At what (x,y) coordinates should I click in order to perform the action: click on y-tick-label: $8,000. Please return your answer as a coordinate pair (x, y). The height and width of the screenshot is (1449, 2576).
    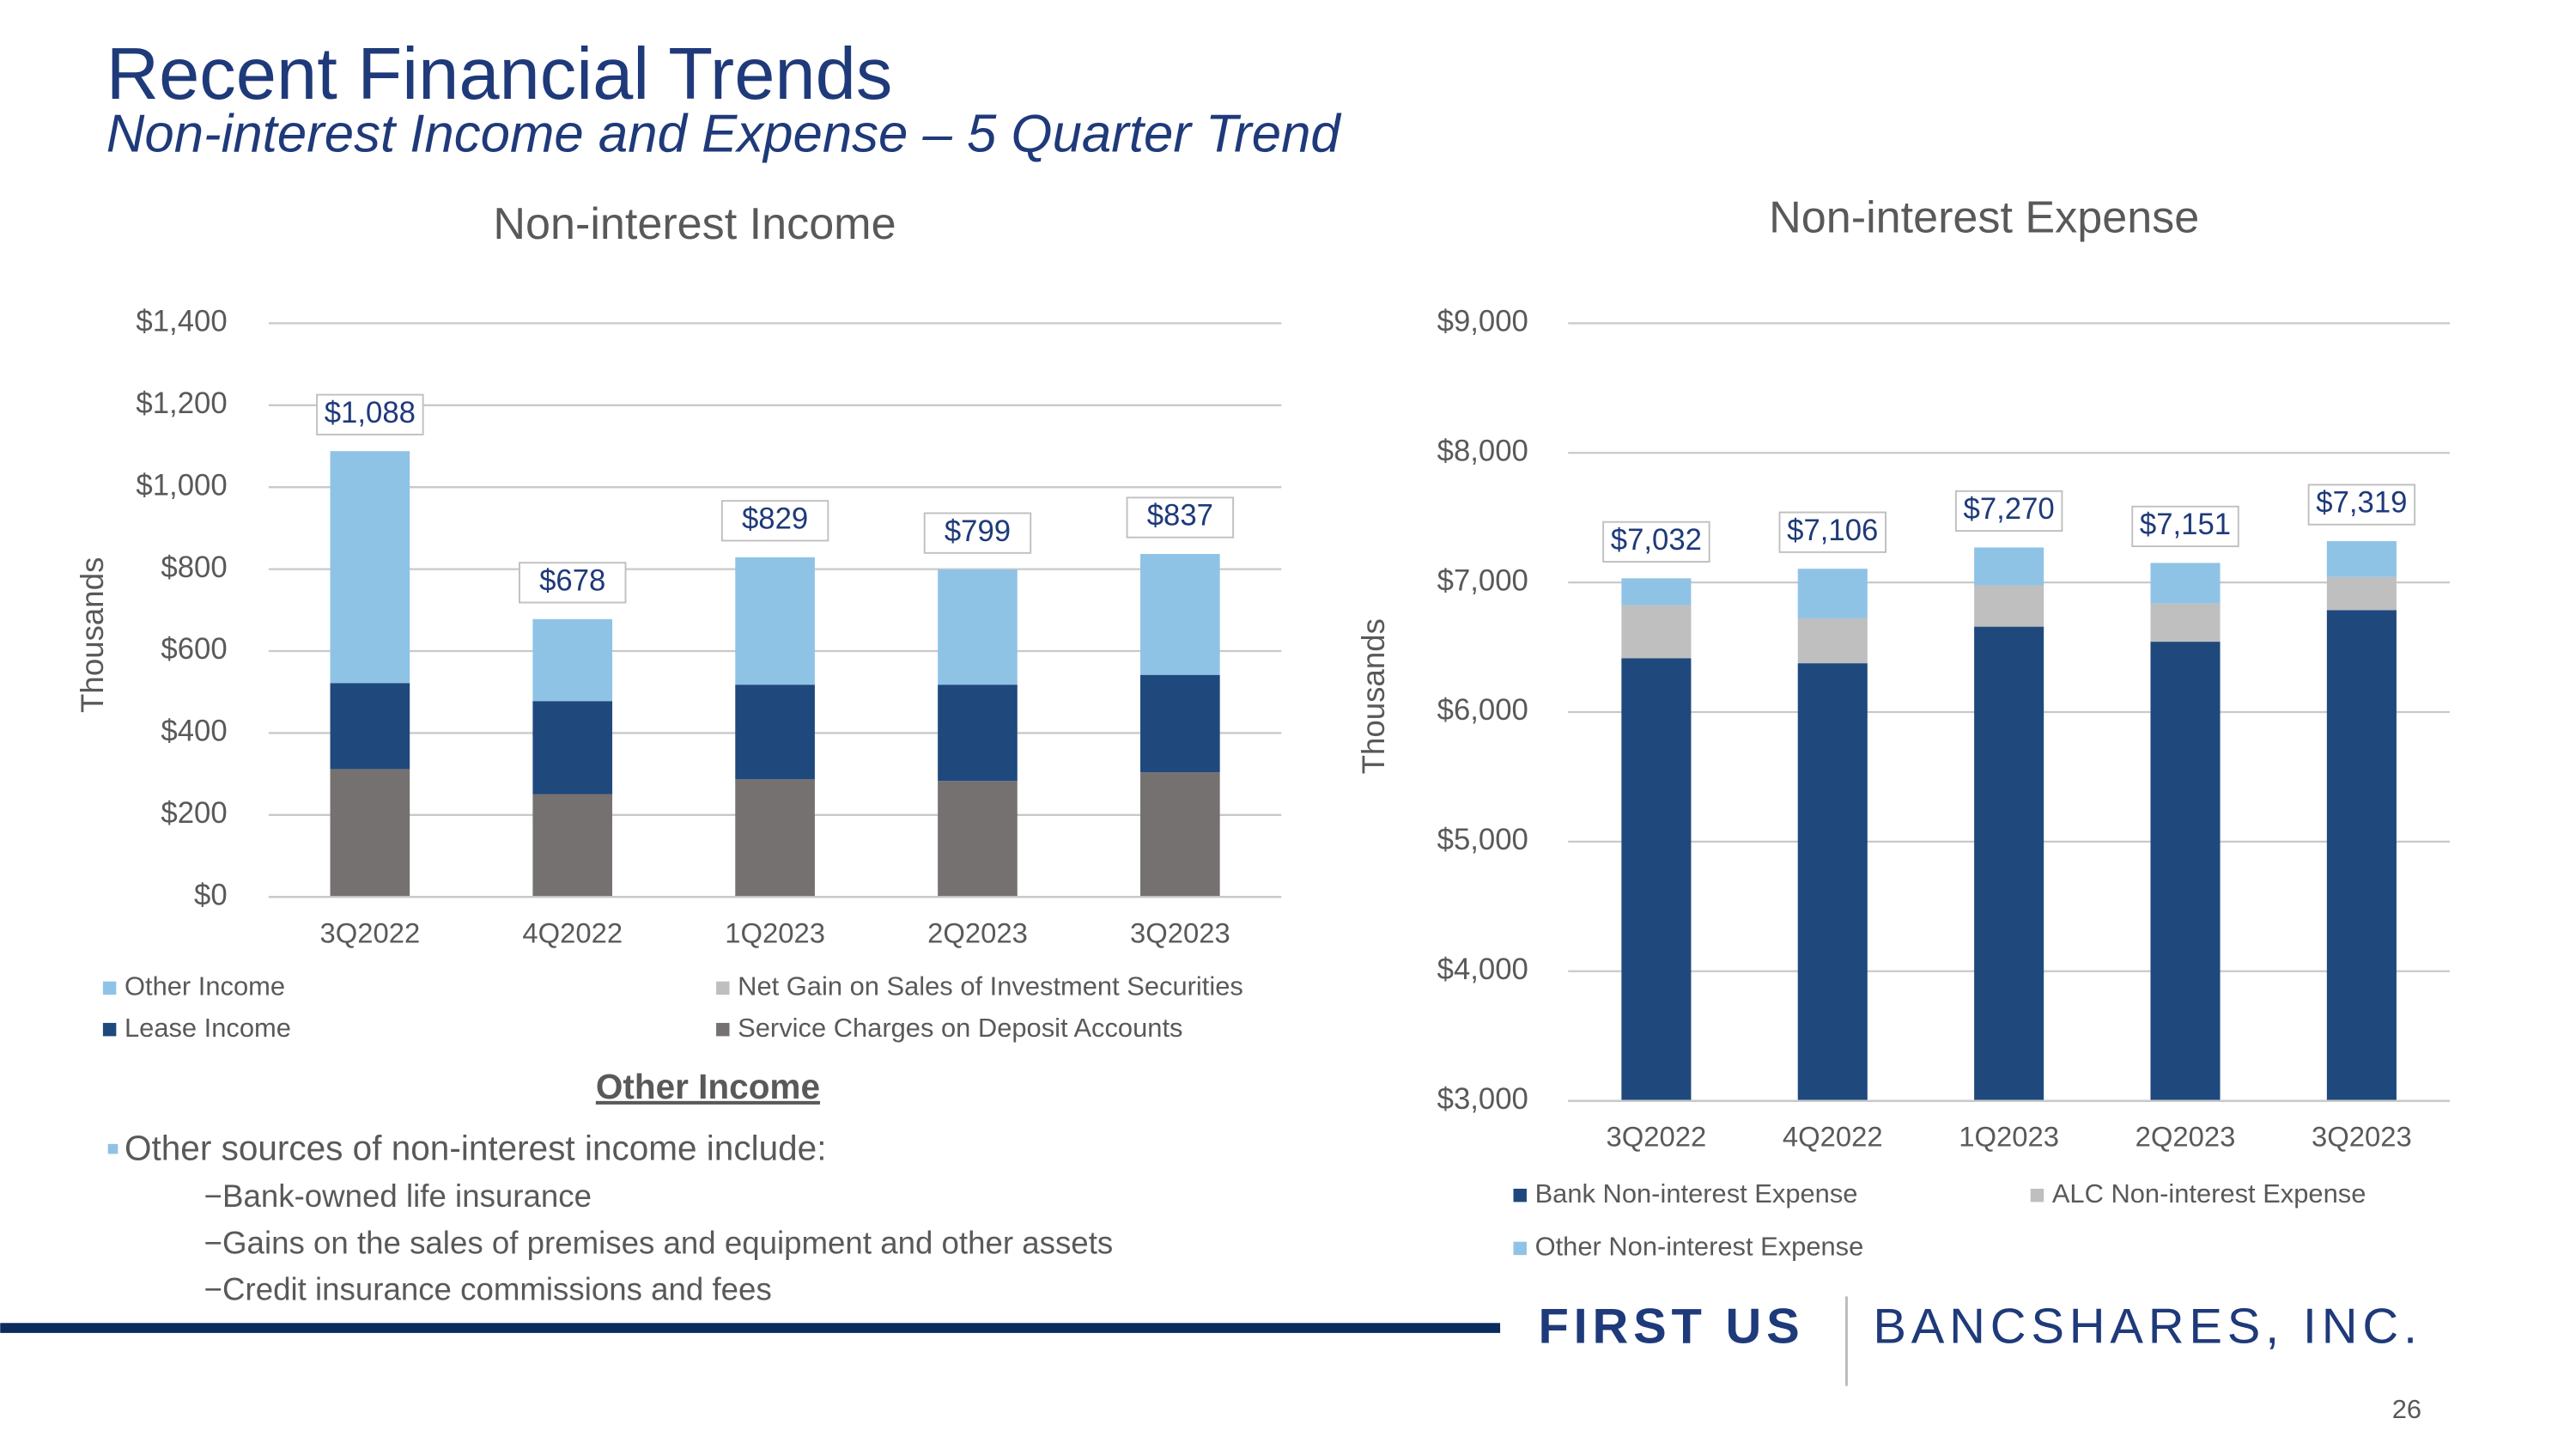
    Looking at the image, I should click on (1482, 451).